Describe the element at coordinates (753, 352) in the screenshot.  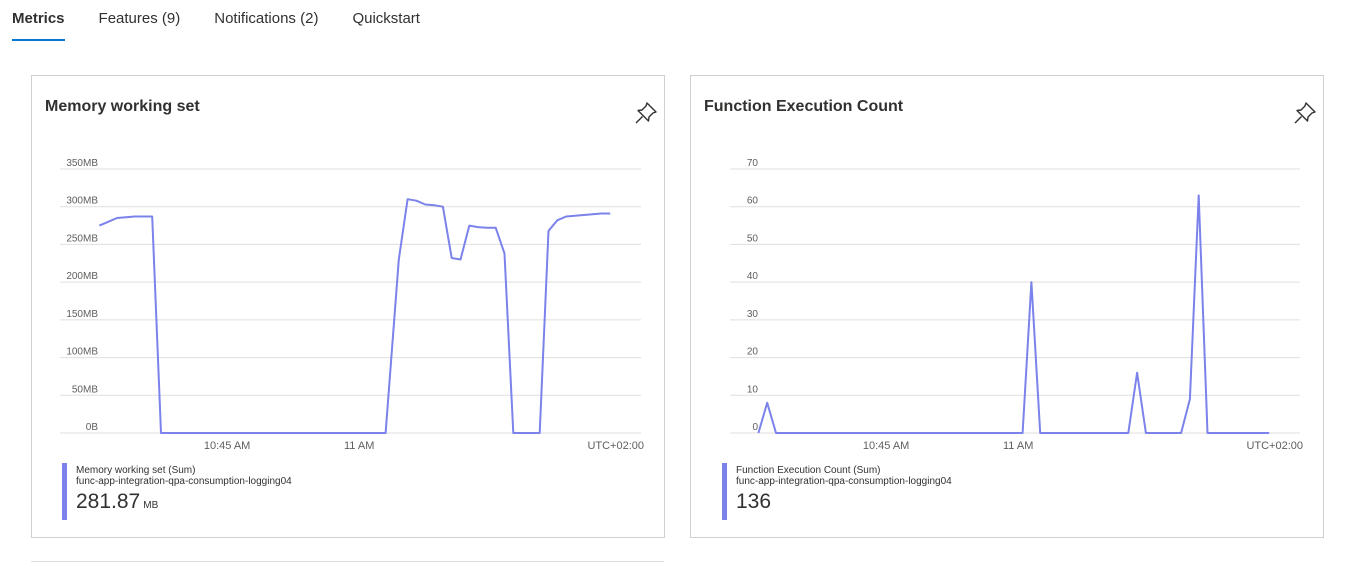
I see `y-tick-label: 20` at that location.